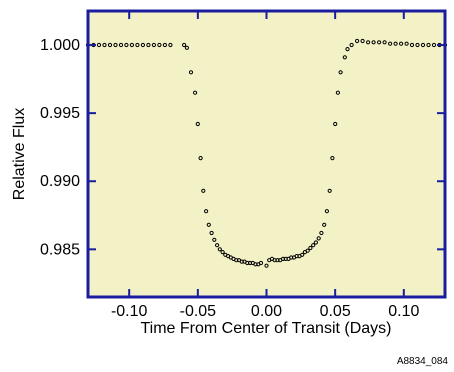 Image resolution: width=454 pixels, height=372 pixels. Describe the element at coordinates (60, 249) in the screenshot. I see `y-tick-label: 0.985` at that location.